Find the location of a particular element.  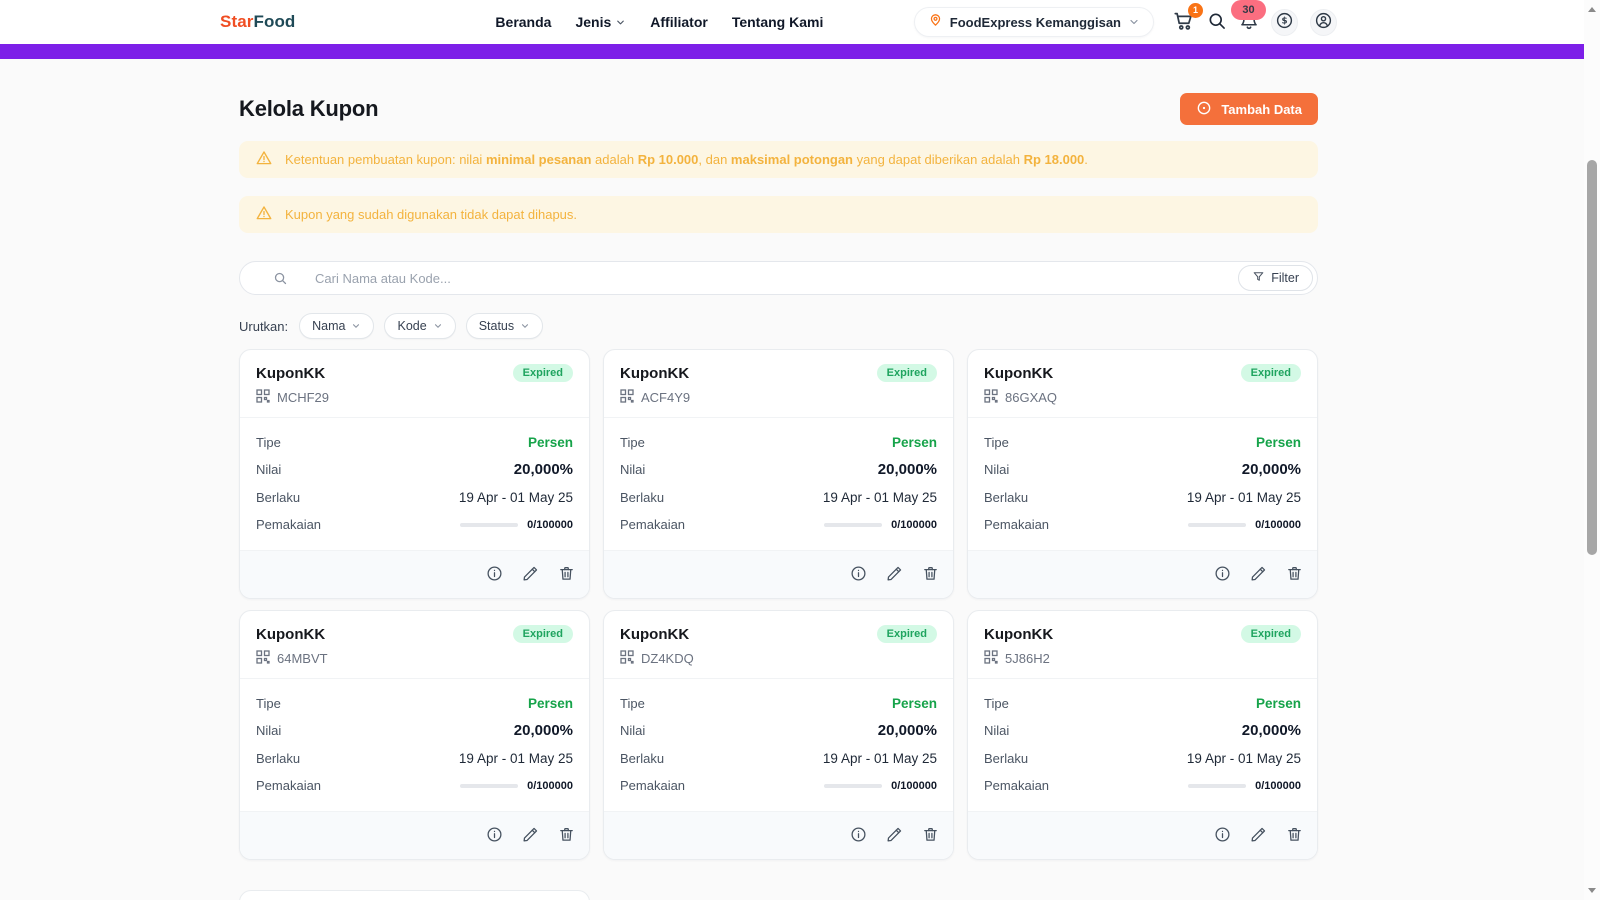

brand-logo: StarFood is located at coordinates (257, 22).